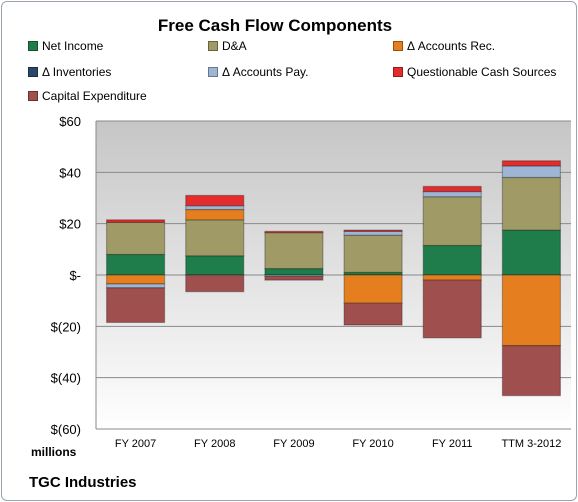  Describe the element at coordinates (452, 444) in the screenshot. I see `x-tick-label: FY 2011` at that location.